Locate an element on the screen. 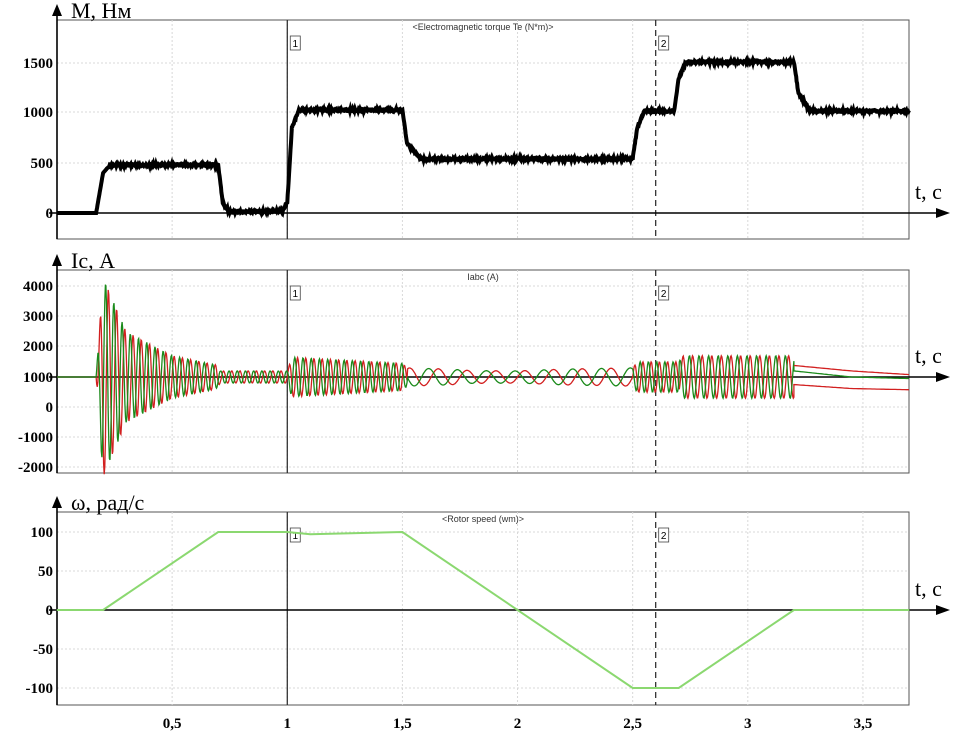 Image resolution: width=957 pixels, height=741 pixels. y-tick-label: 500 is located at coordinates (42, 164).